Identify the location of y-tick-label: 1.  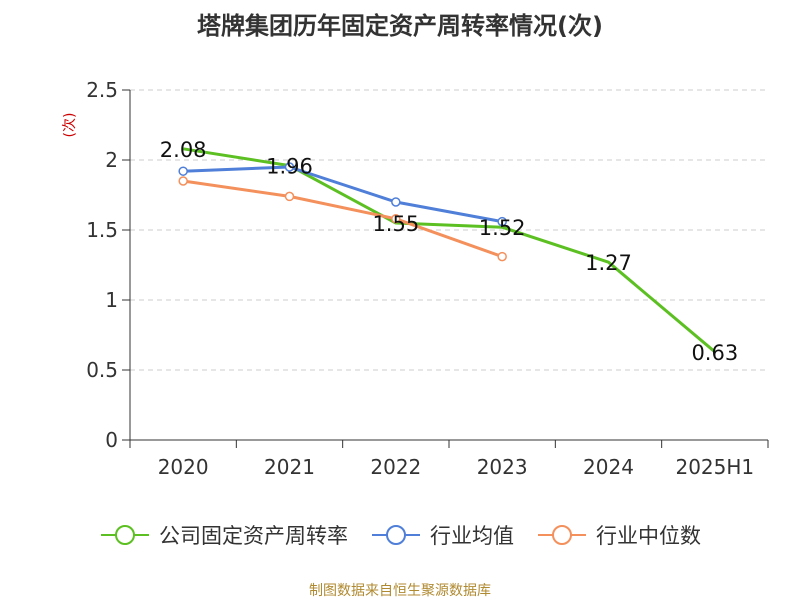
(111, 300).